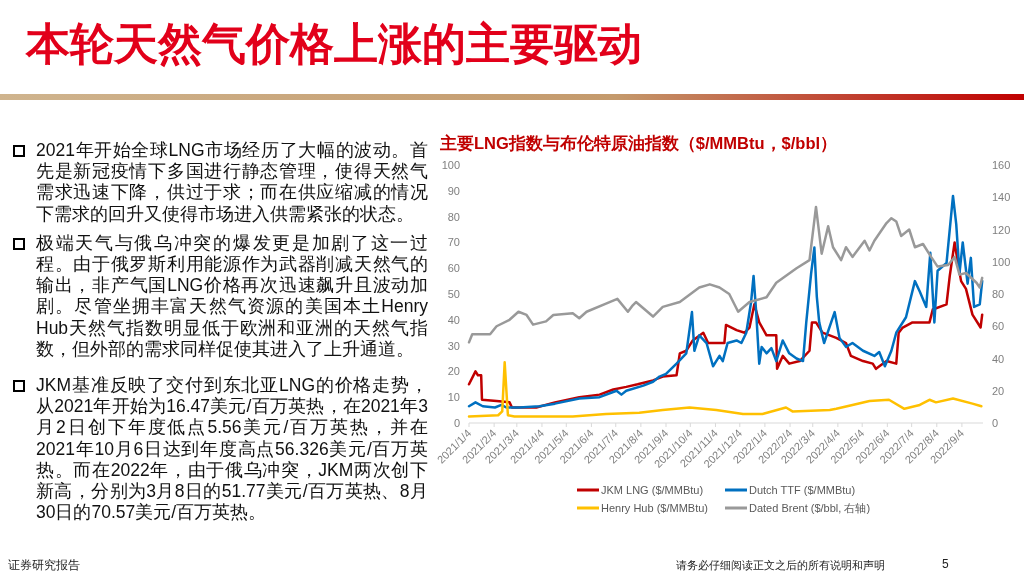 This screenshot has width=1024, height=576. What do you see at coordinates (998, 294) in the screenshot?
I see `y2-tick-label: 80` at bounding box center [998, 294].